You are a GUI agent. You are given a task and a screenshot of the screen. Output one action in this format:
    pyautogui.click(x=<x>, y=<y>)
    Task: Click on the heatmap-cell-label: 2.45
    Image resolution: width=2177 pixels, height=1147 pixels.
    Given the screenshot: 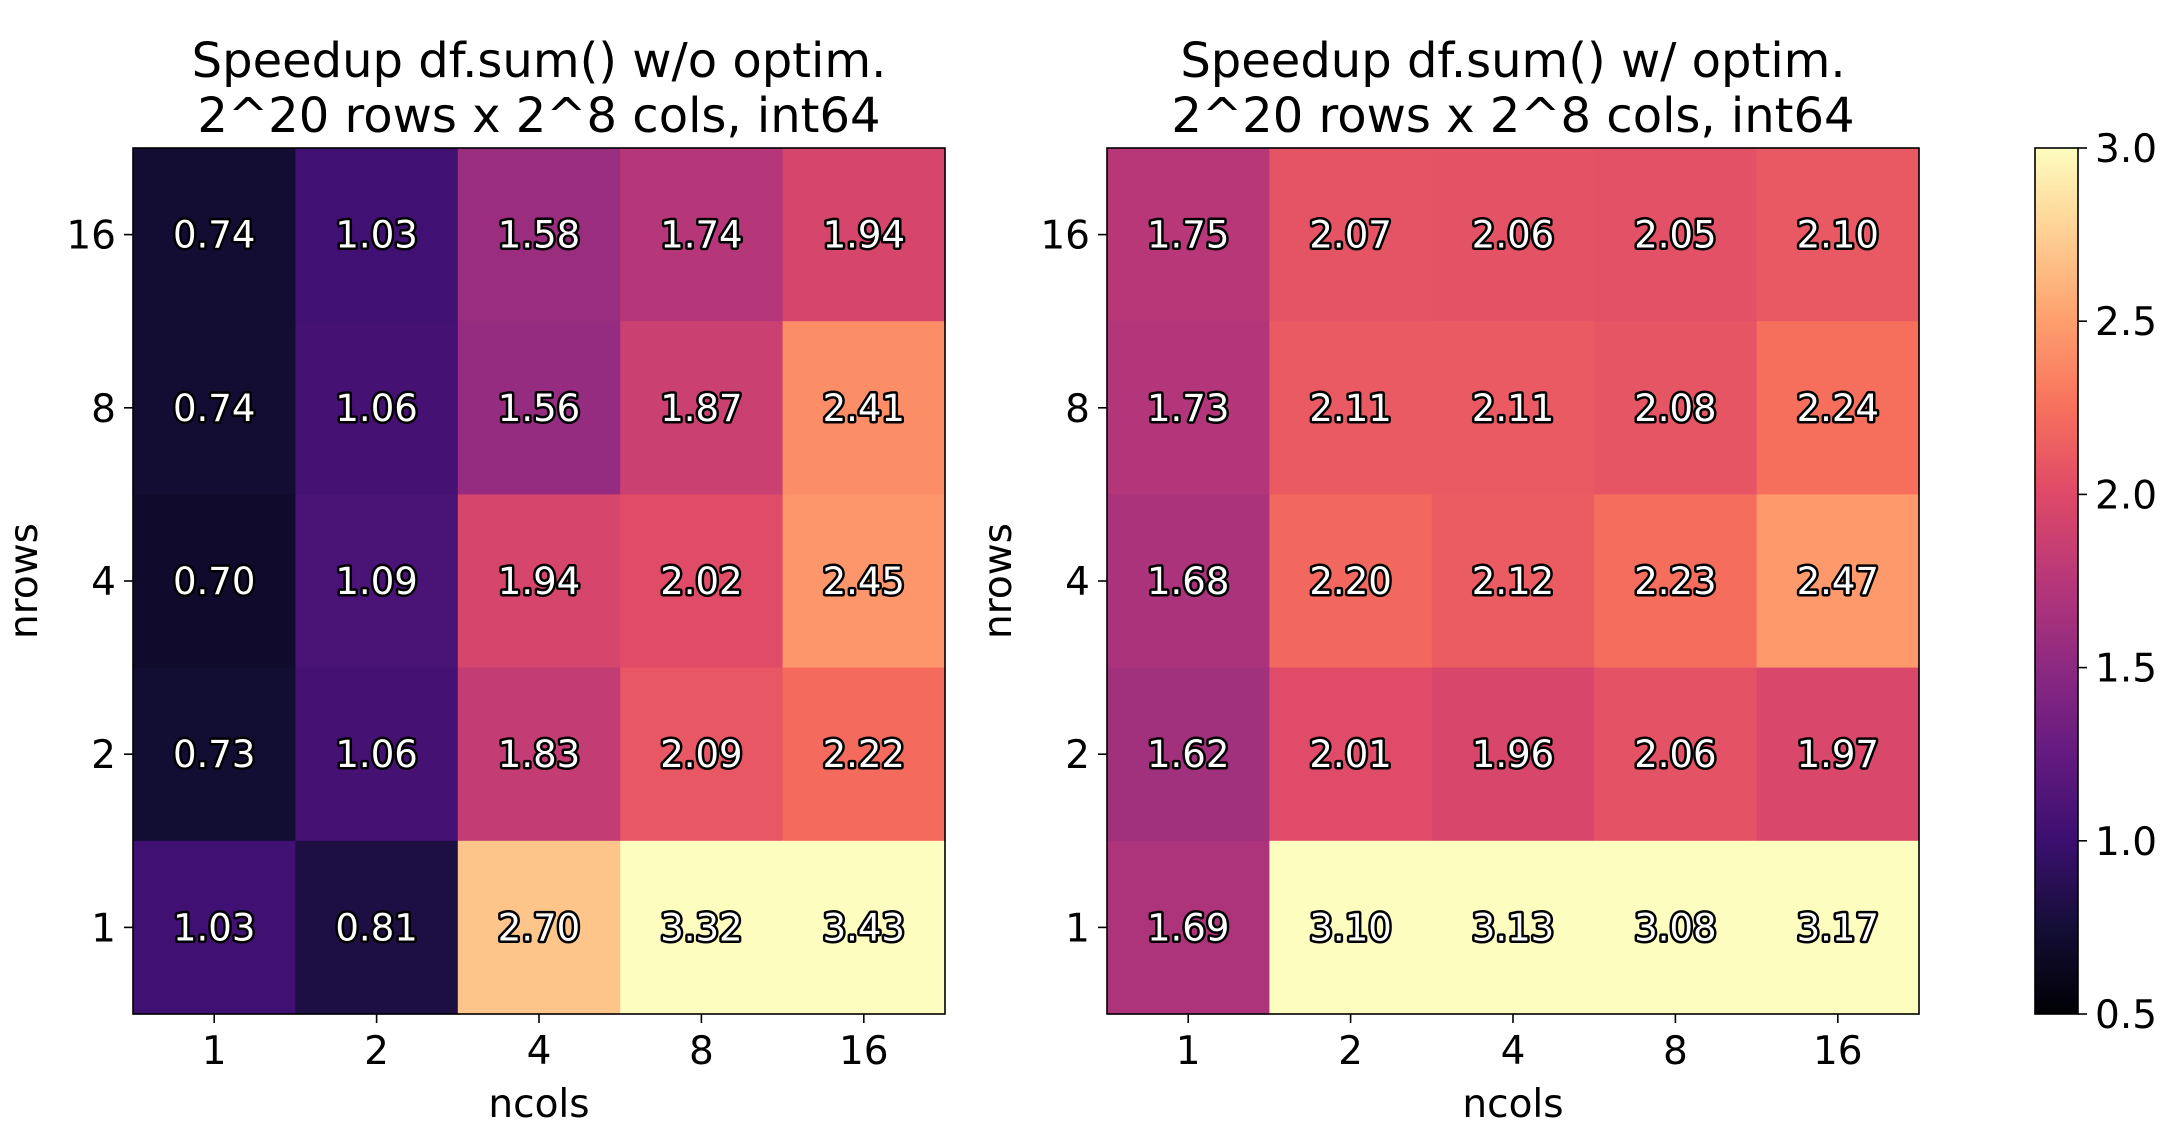 What is the action you would take?
    pyautogui.click(x=864, y=581)
    